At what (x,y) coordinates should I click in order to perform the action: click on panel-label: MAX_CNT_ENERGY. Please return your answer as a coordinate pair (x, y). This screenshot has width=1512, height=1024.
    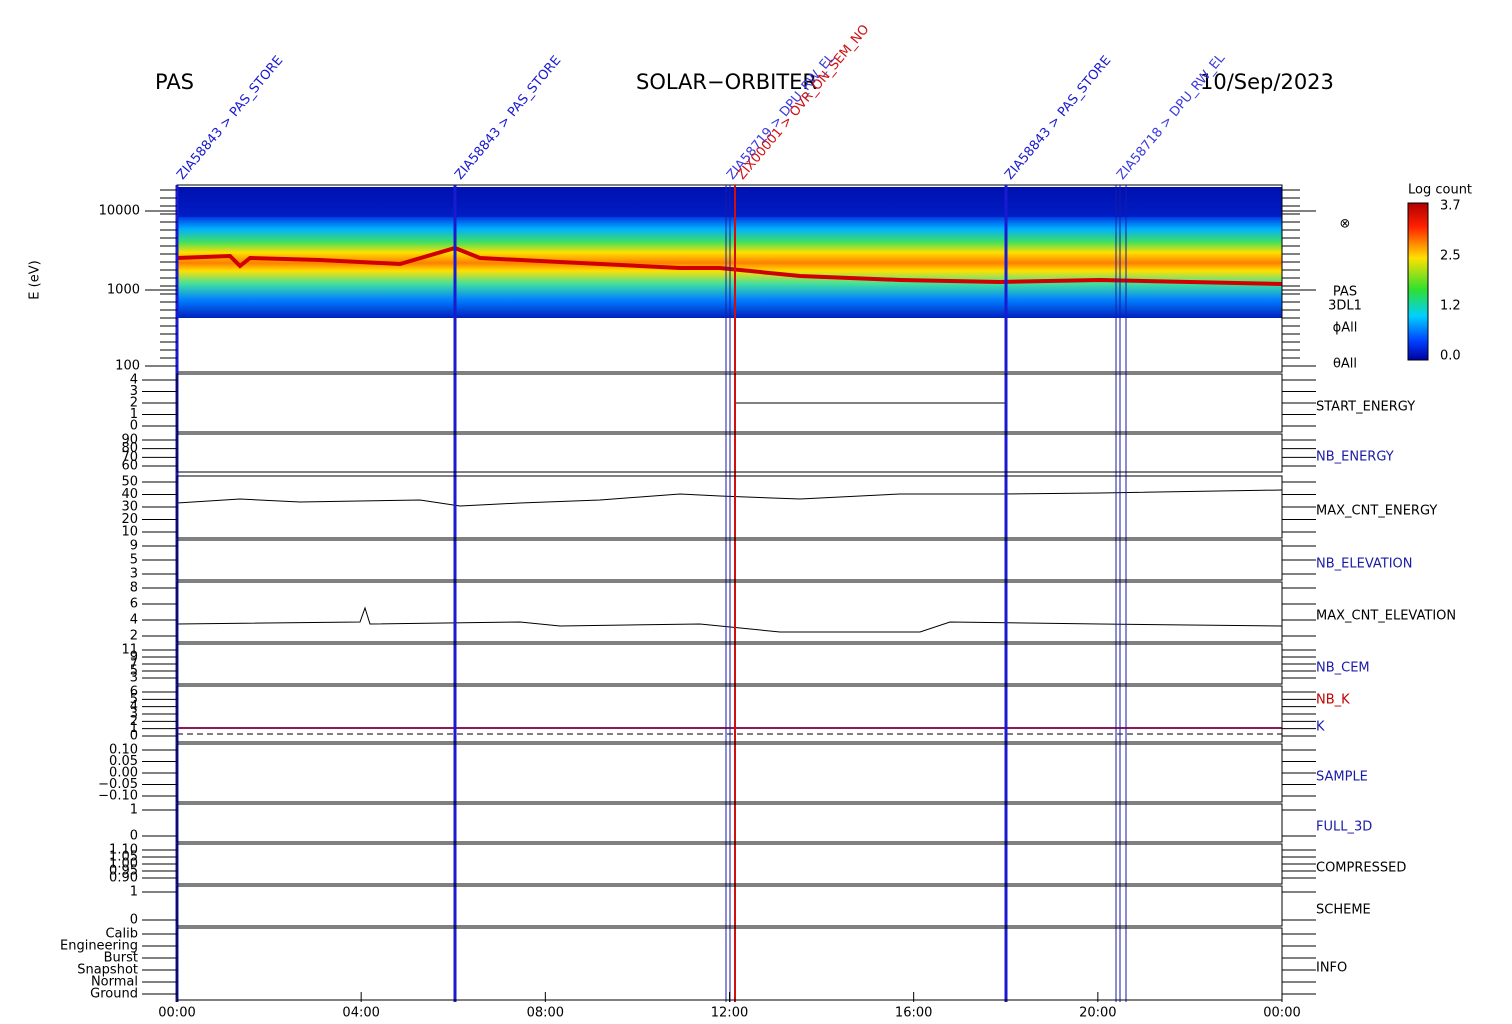
    Looking at the image, I should click on (1376, 511).